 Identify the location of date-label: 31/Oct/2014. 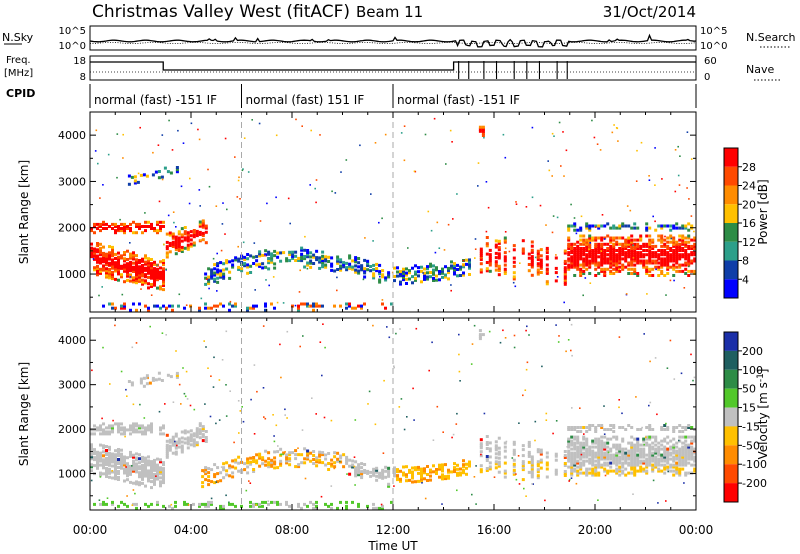
(649, 12).